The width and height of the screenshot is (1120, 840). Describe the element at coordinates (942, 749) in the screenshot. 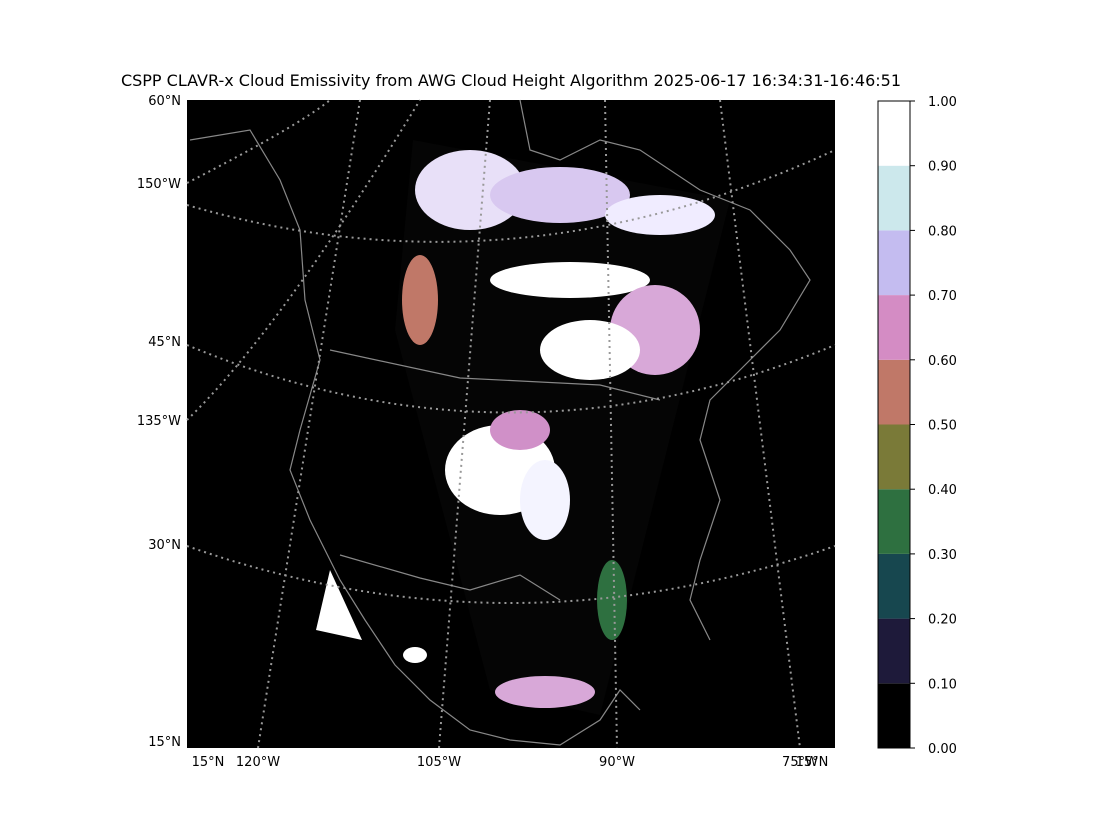

I see `colorbar-tick-label: 0.00` at that location.